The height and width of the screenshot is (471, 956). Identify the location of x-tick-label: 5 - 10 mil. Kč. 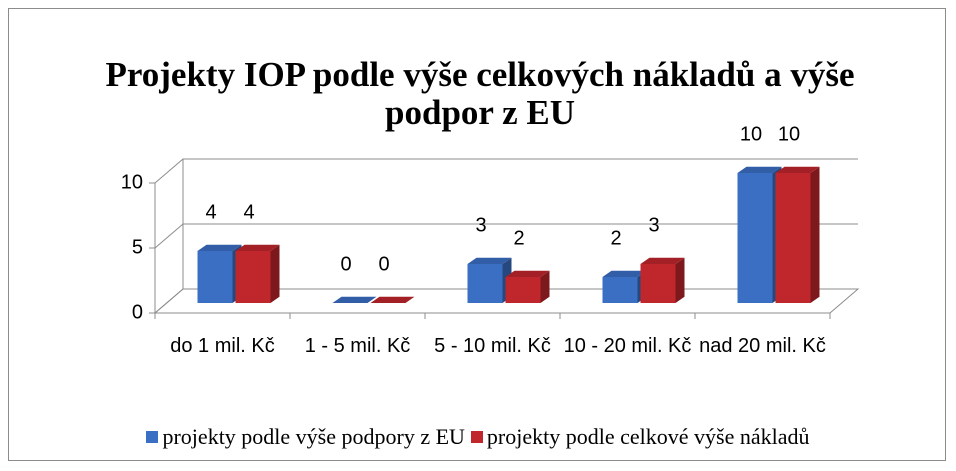
(492, 346).